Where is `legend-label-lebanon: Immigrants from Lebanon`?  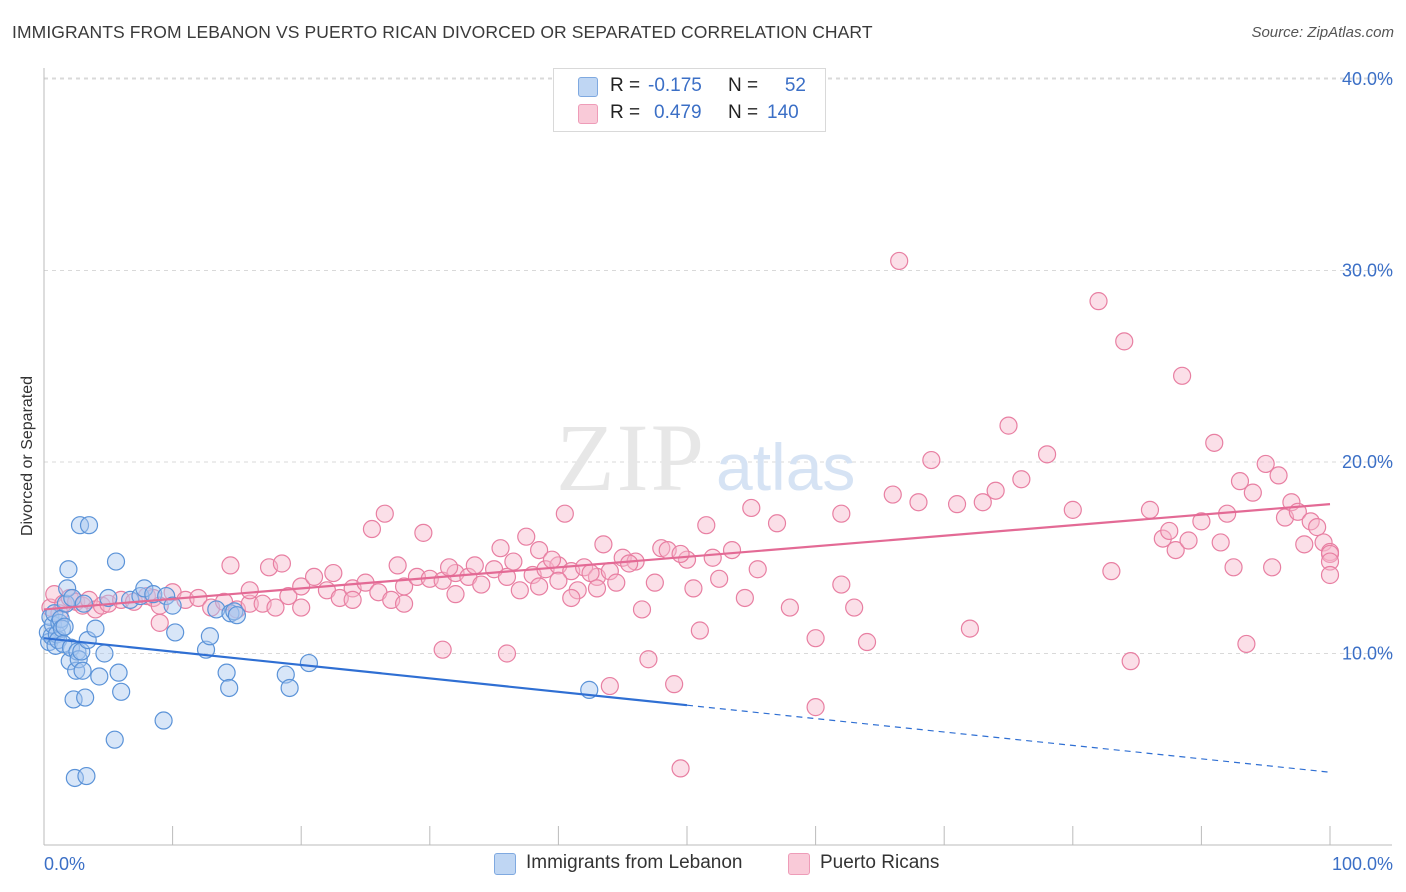
legend-label-lebanon: Immigrants from Lebanon is located at coordinates (634, 862).